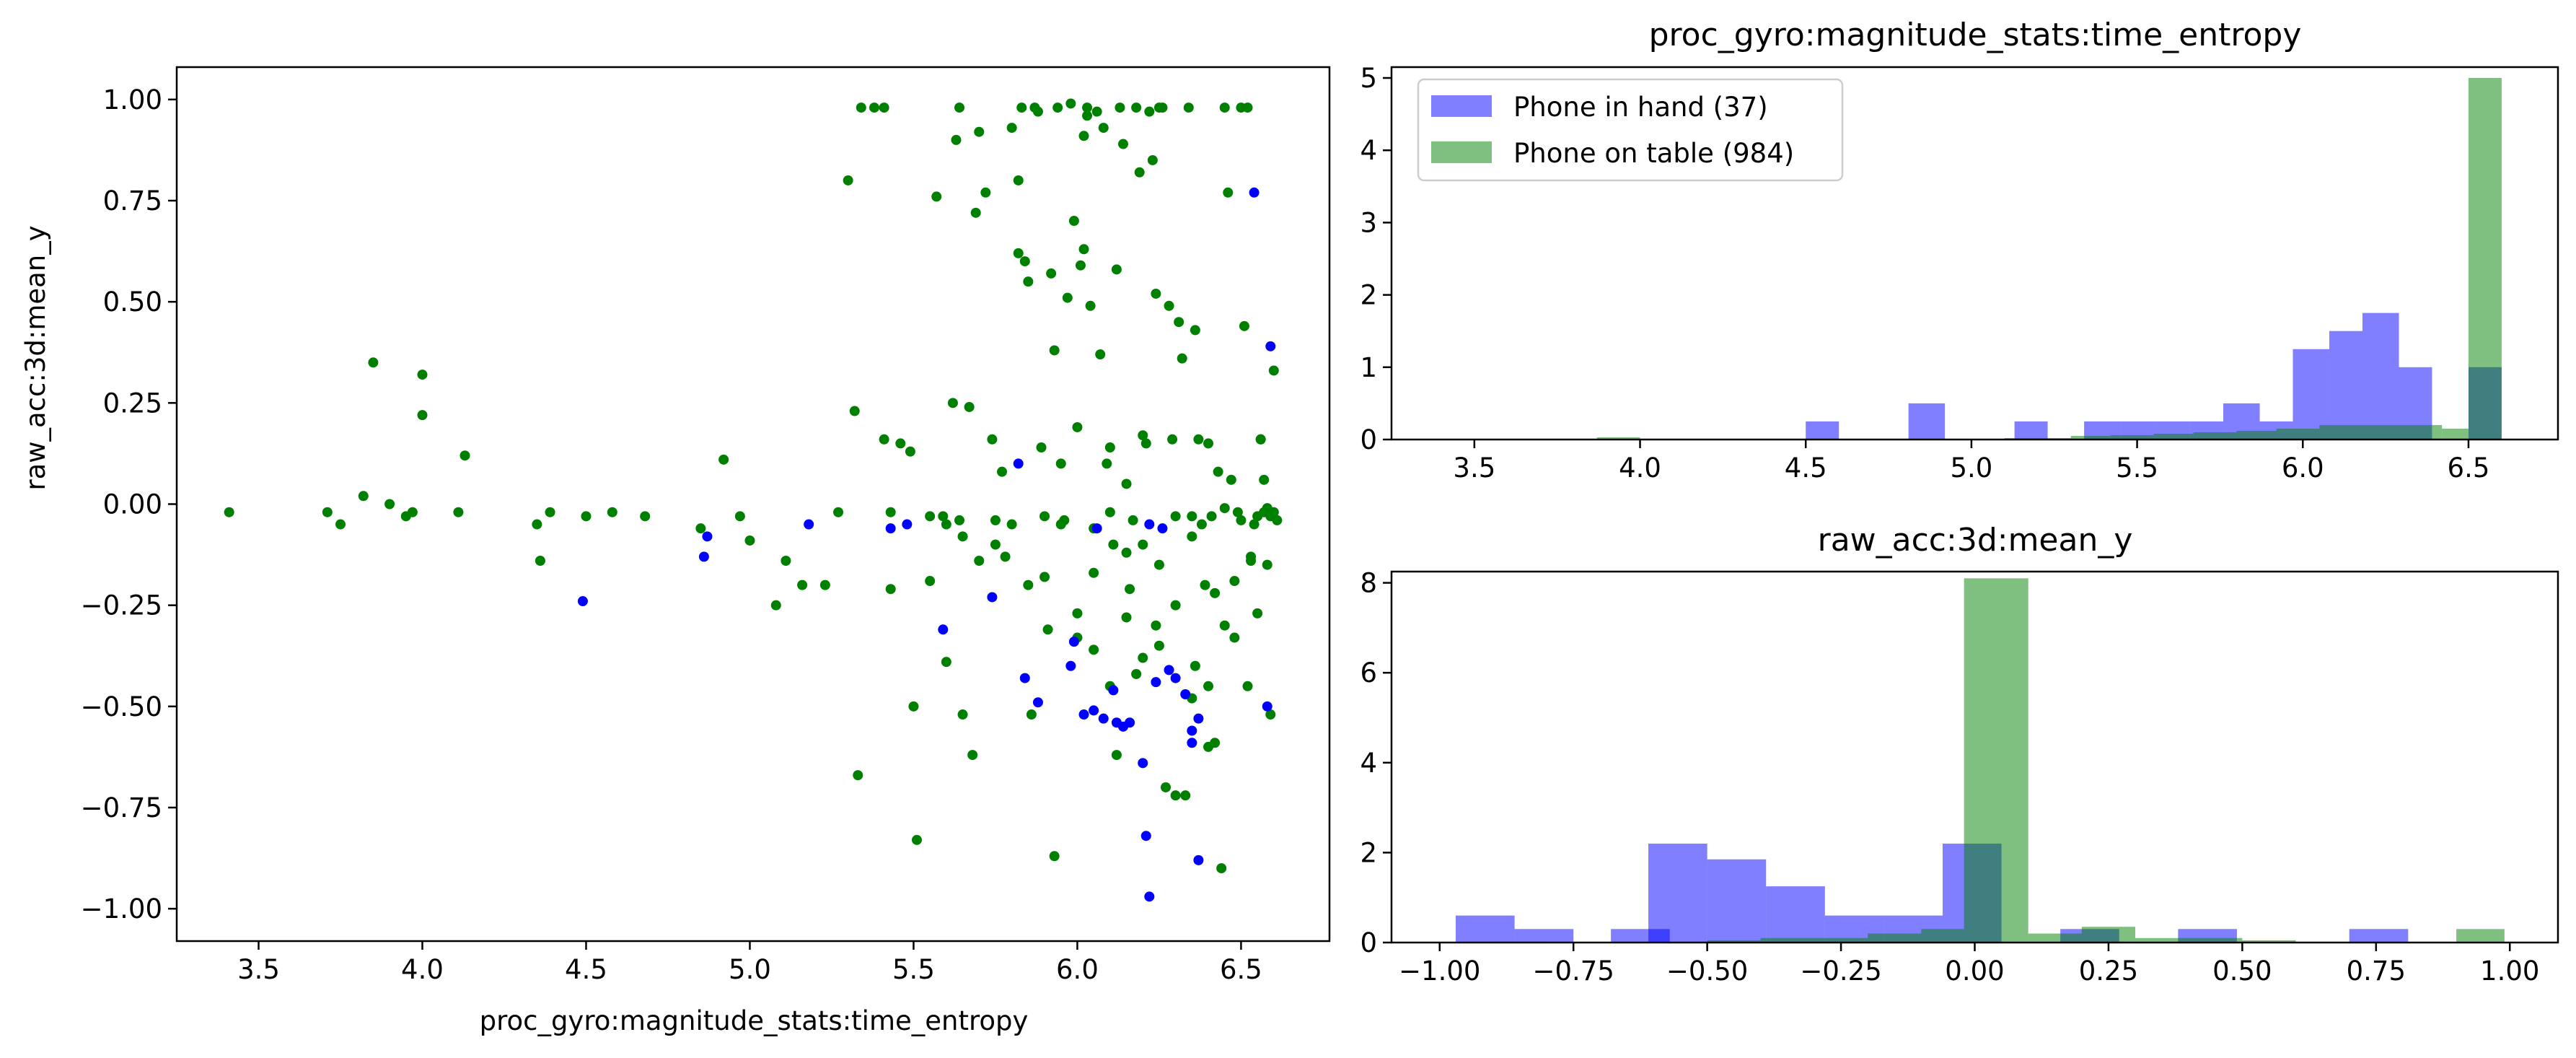 This screenshot has width=2576, height=1058. I want to click on scatter-x-tick-label: 4.5, so click(586, 969).